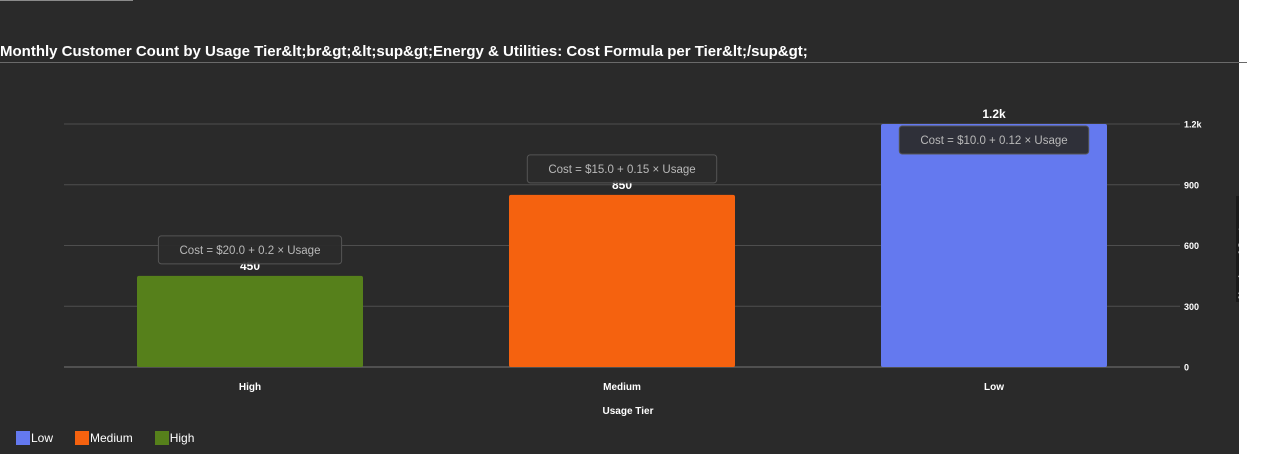  Describe the element at coordinates (628, 411) in the screenshot. I see `x-axis-title: Usage Tier` at that location.